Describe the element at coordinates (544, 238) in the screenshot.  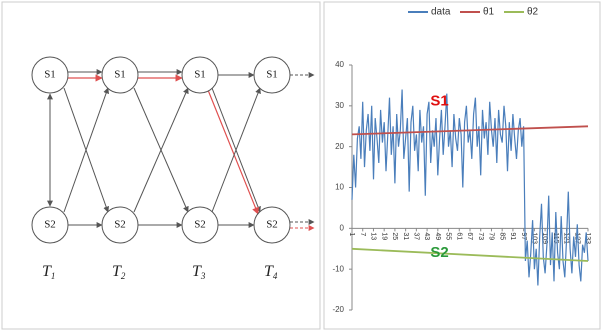
I see `x-tick-label: 109` at that location.